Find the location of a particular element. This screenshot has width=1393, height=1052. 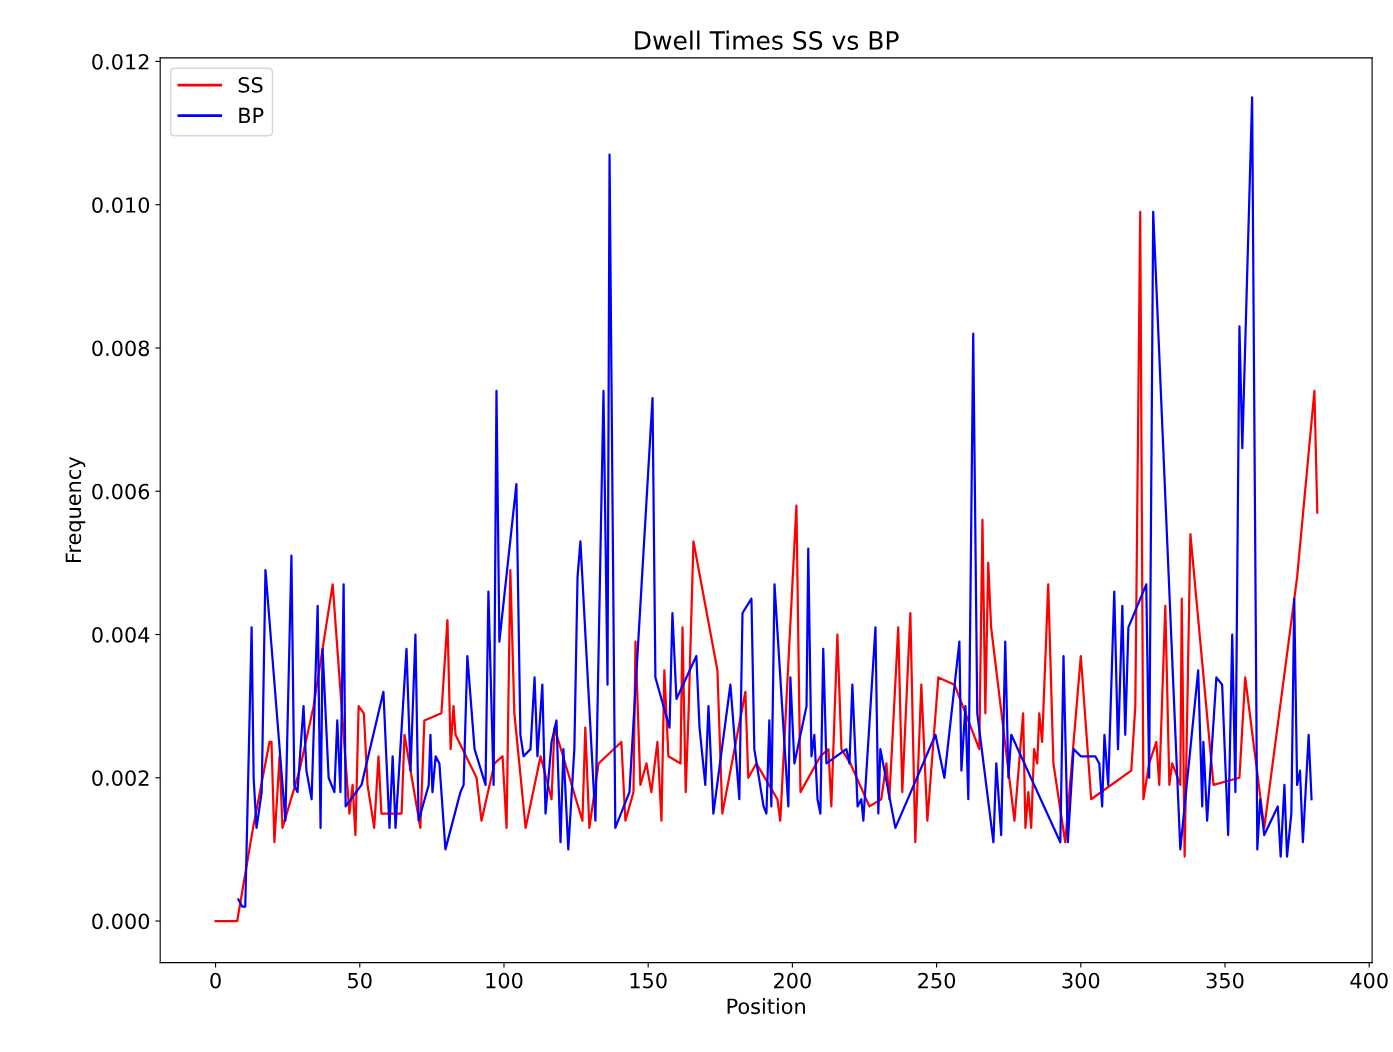

x-tick-label: 0 is located at coordinates (215, 980).